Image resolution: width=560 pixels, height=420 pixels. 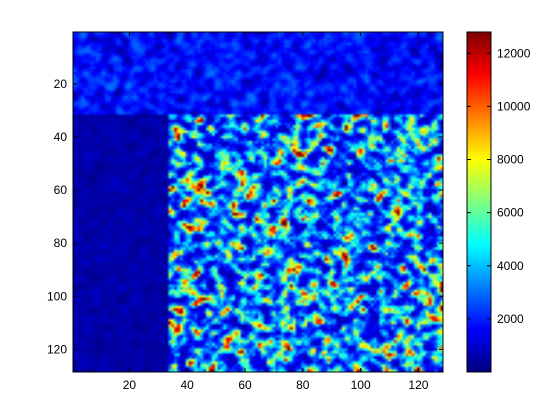 What do you see at coordinates (61, 84) in the screenshot?
I see `y-tick-label: 20` at bounding box center [61, 84].